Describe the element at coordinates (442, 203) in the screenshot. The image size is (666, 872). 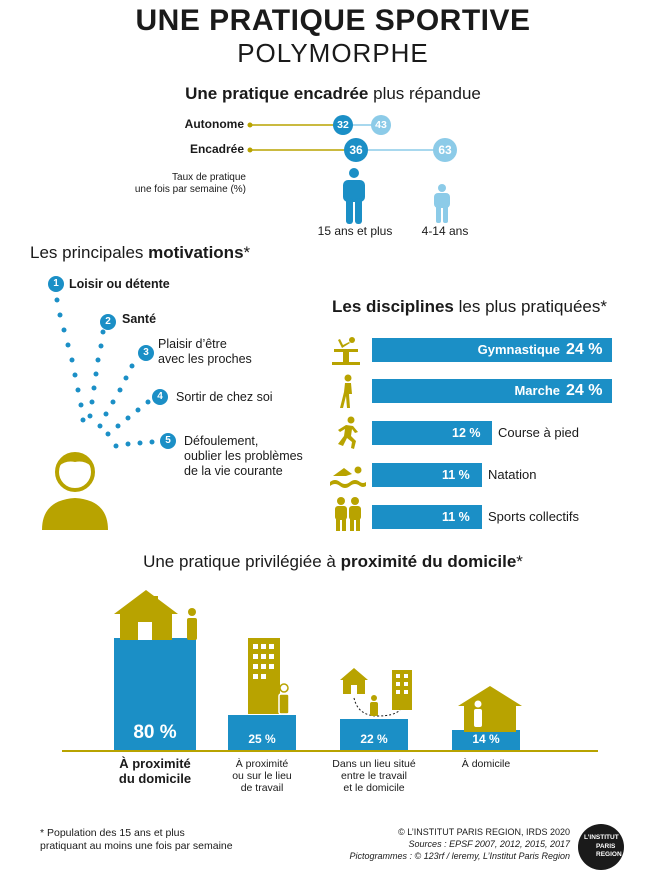
I see `child-person-icon` at that location.